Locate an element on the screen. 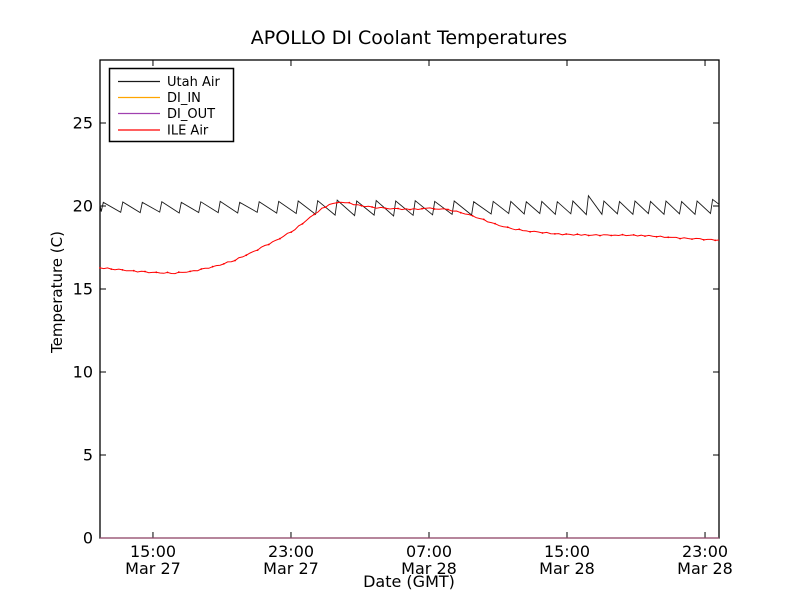 The image size is (800, 600). legend: Utah Air DI_IN DI_OUT ILE Air is located at coordinates (171, 105).